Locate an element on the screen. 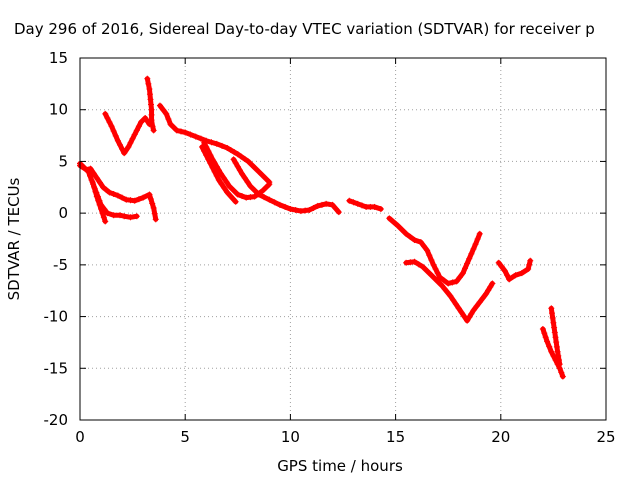  y-tick-label: -20 is located at coordinates (56, 420).